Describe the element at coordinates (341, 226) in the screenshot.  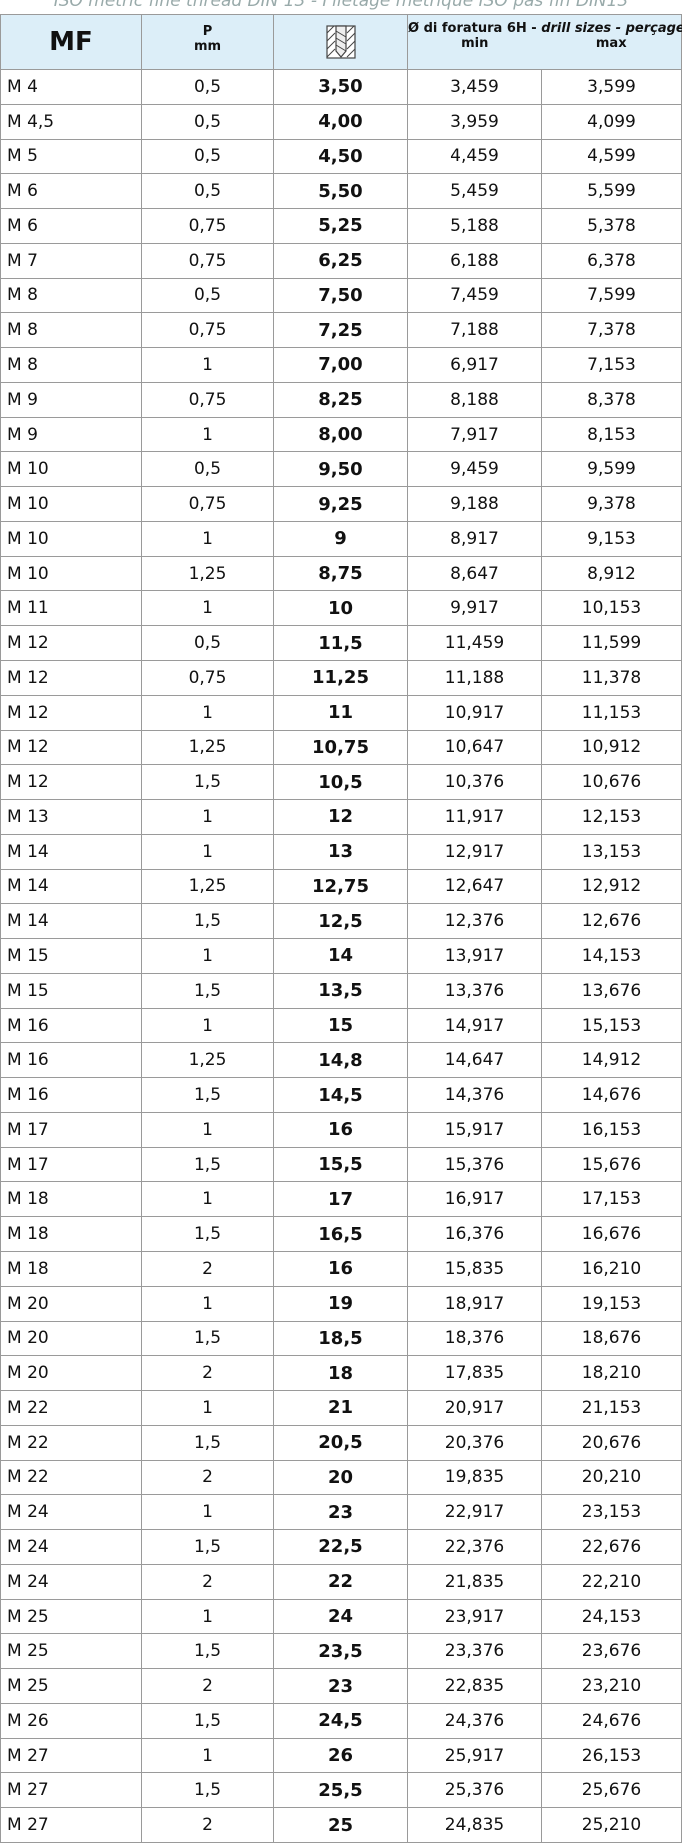
I see `drill-size-cell: 5,25` at that location.